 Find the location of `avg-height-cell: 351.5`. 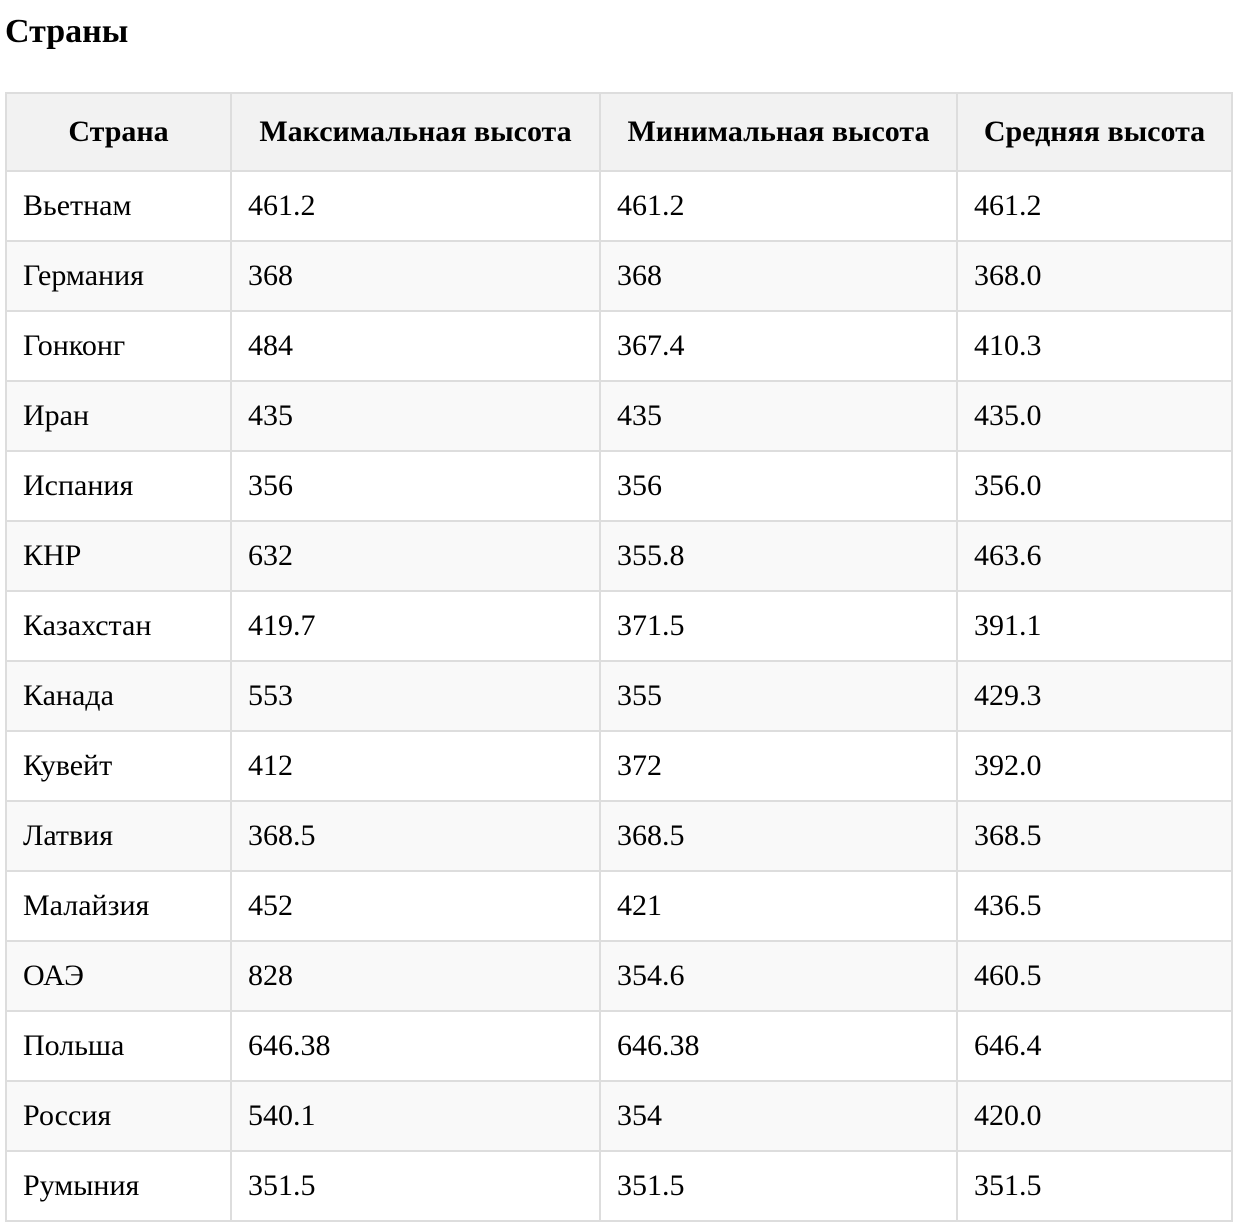

avg-height-cell: 351.5 is located at coordinates (1094, 1186).